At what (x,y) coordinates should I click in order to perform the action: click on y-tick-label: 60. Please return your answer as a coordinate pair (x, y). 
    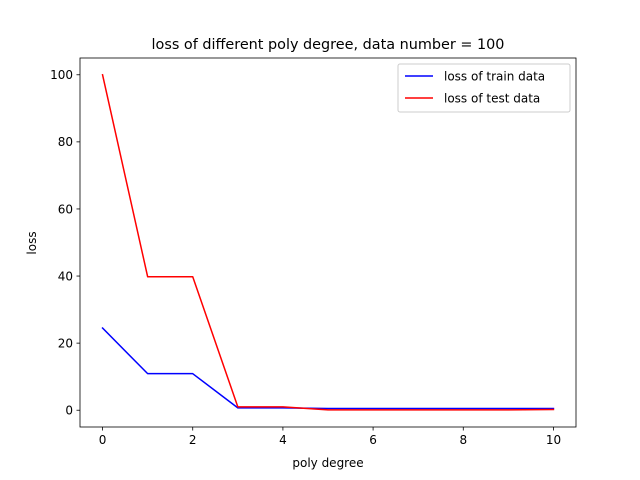
    Looking at the image, I should click on (65, 209).